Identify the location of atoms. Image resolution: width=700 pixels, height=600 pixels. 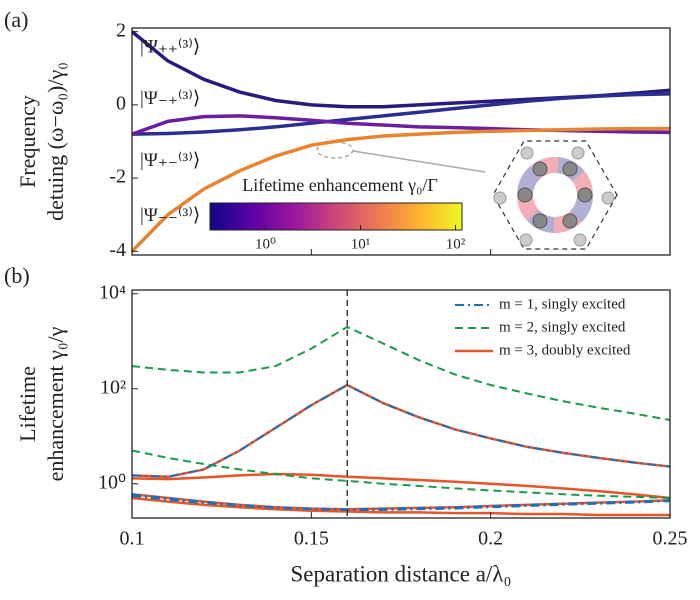
(555, 195).